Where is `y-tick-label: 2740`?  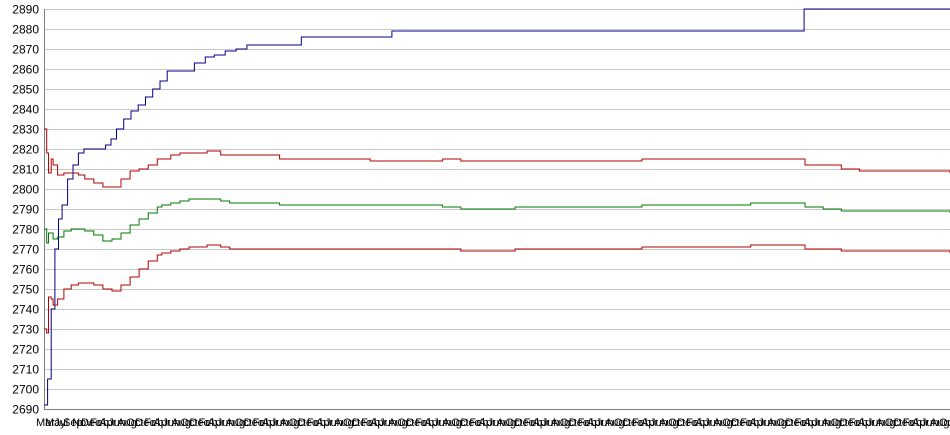 y-tick-label: 2740 is located at coordinates (25, 310).